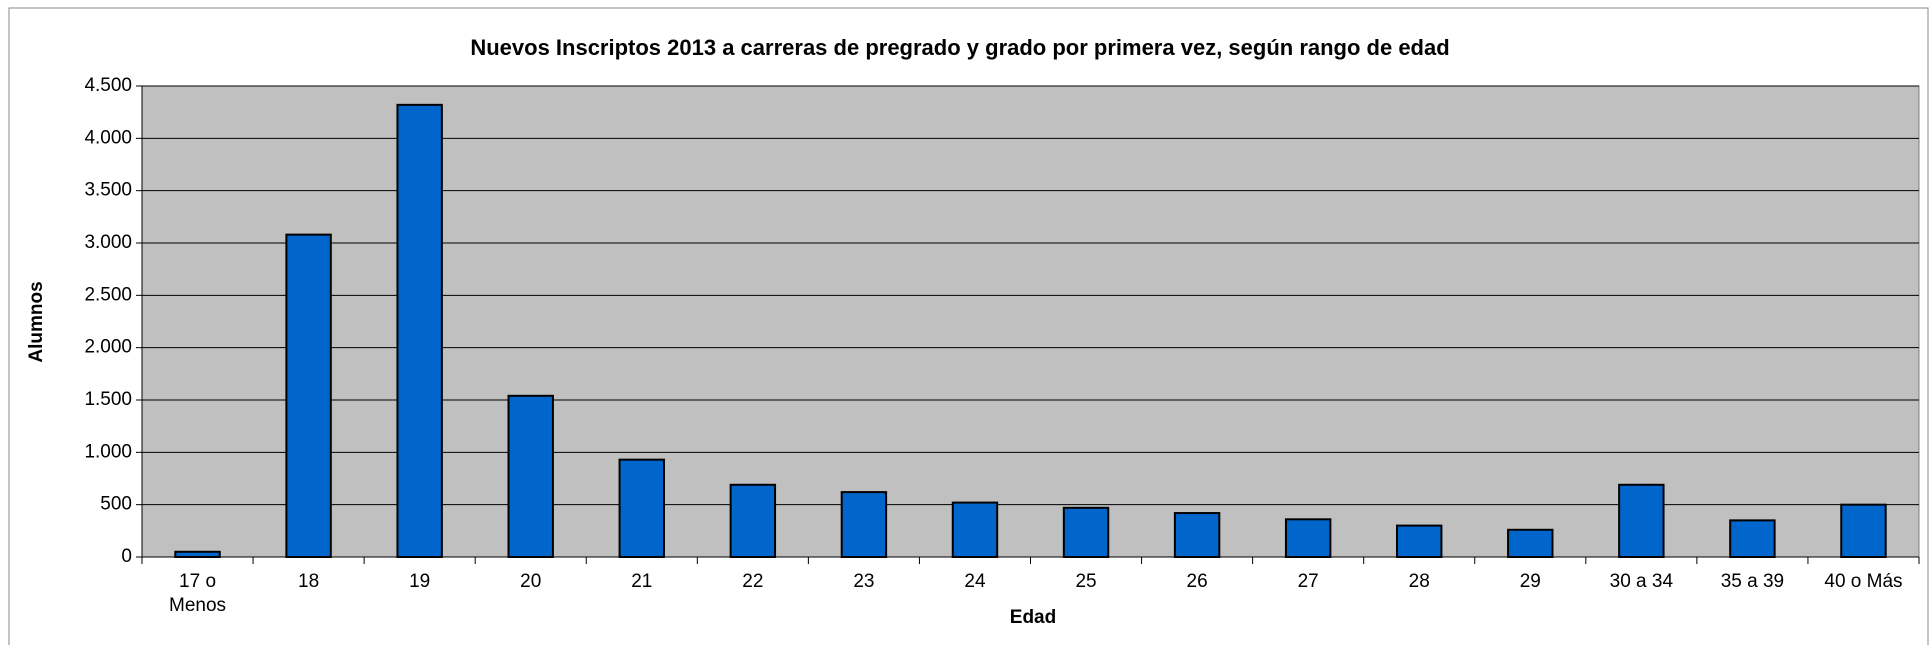  I want to click on x-tick-label: 17 o Menos, so click(198, 593).